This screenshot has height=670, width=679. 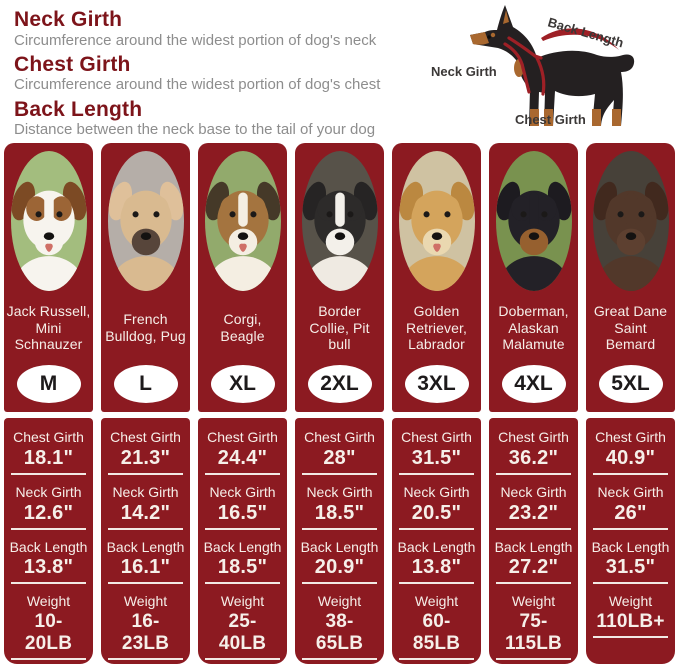 I want to click on chest-girth-value: 40.9", so click(x=630, y=461).